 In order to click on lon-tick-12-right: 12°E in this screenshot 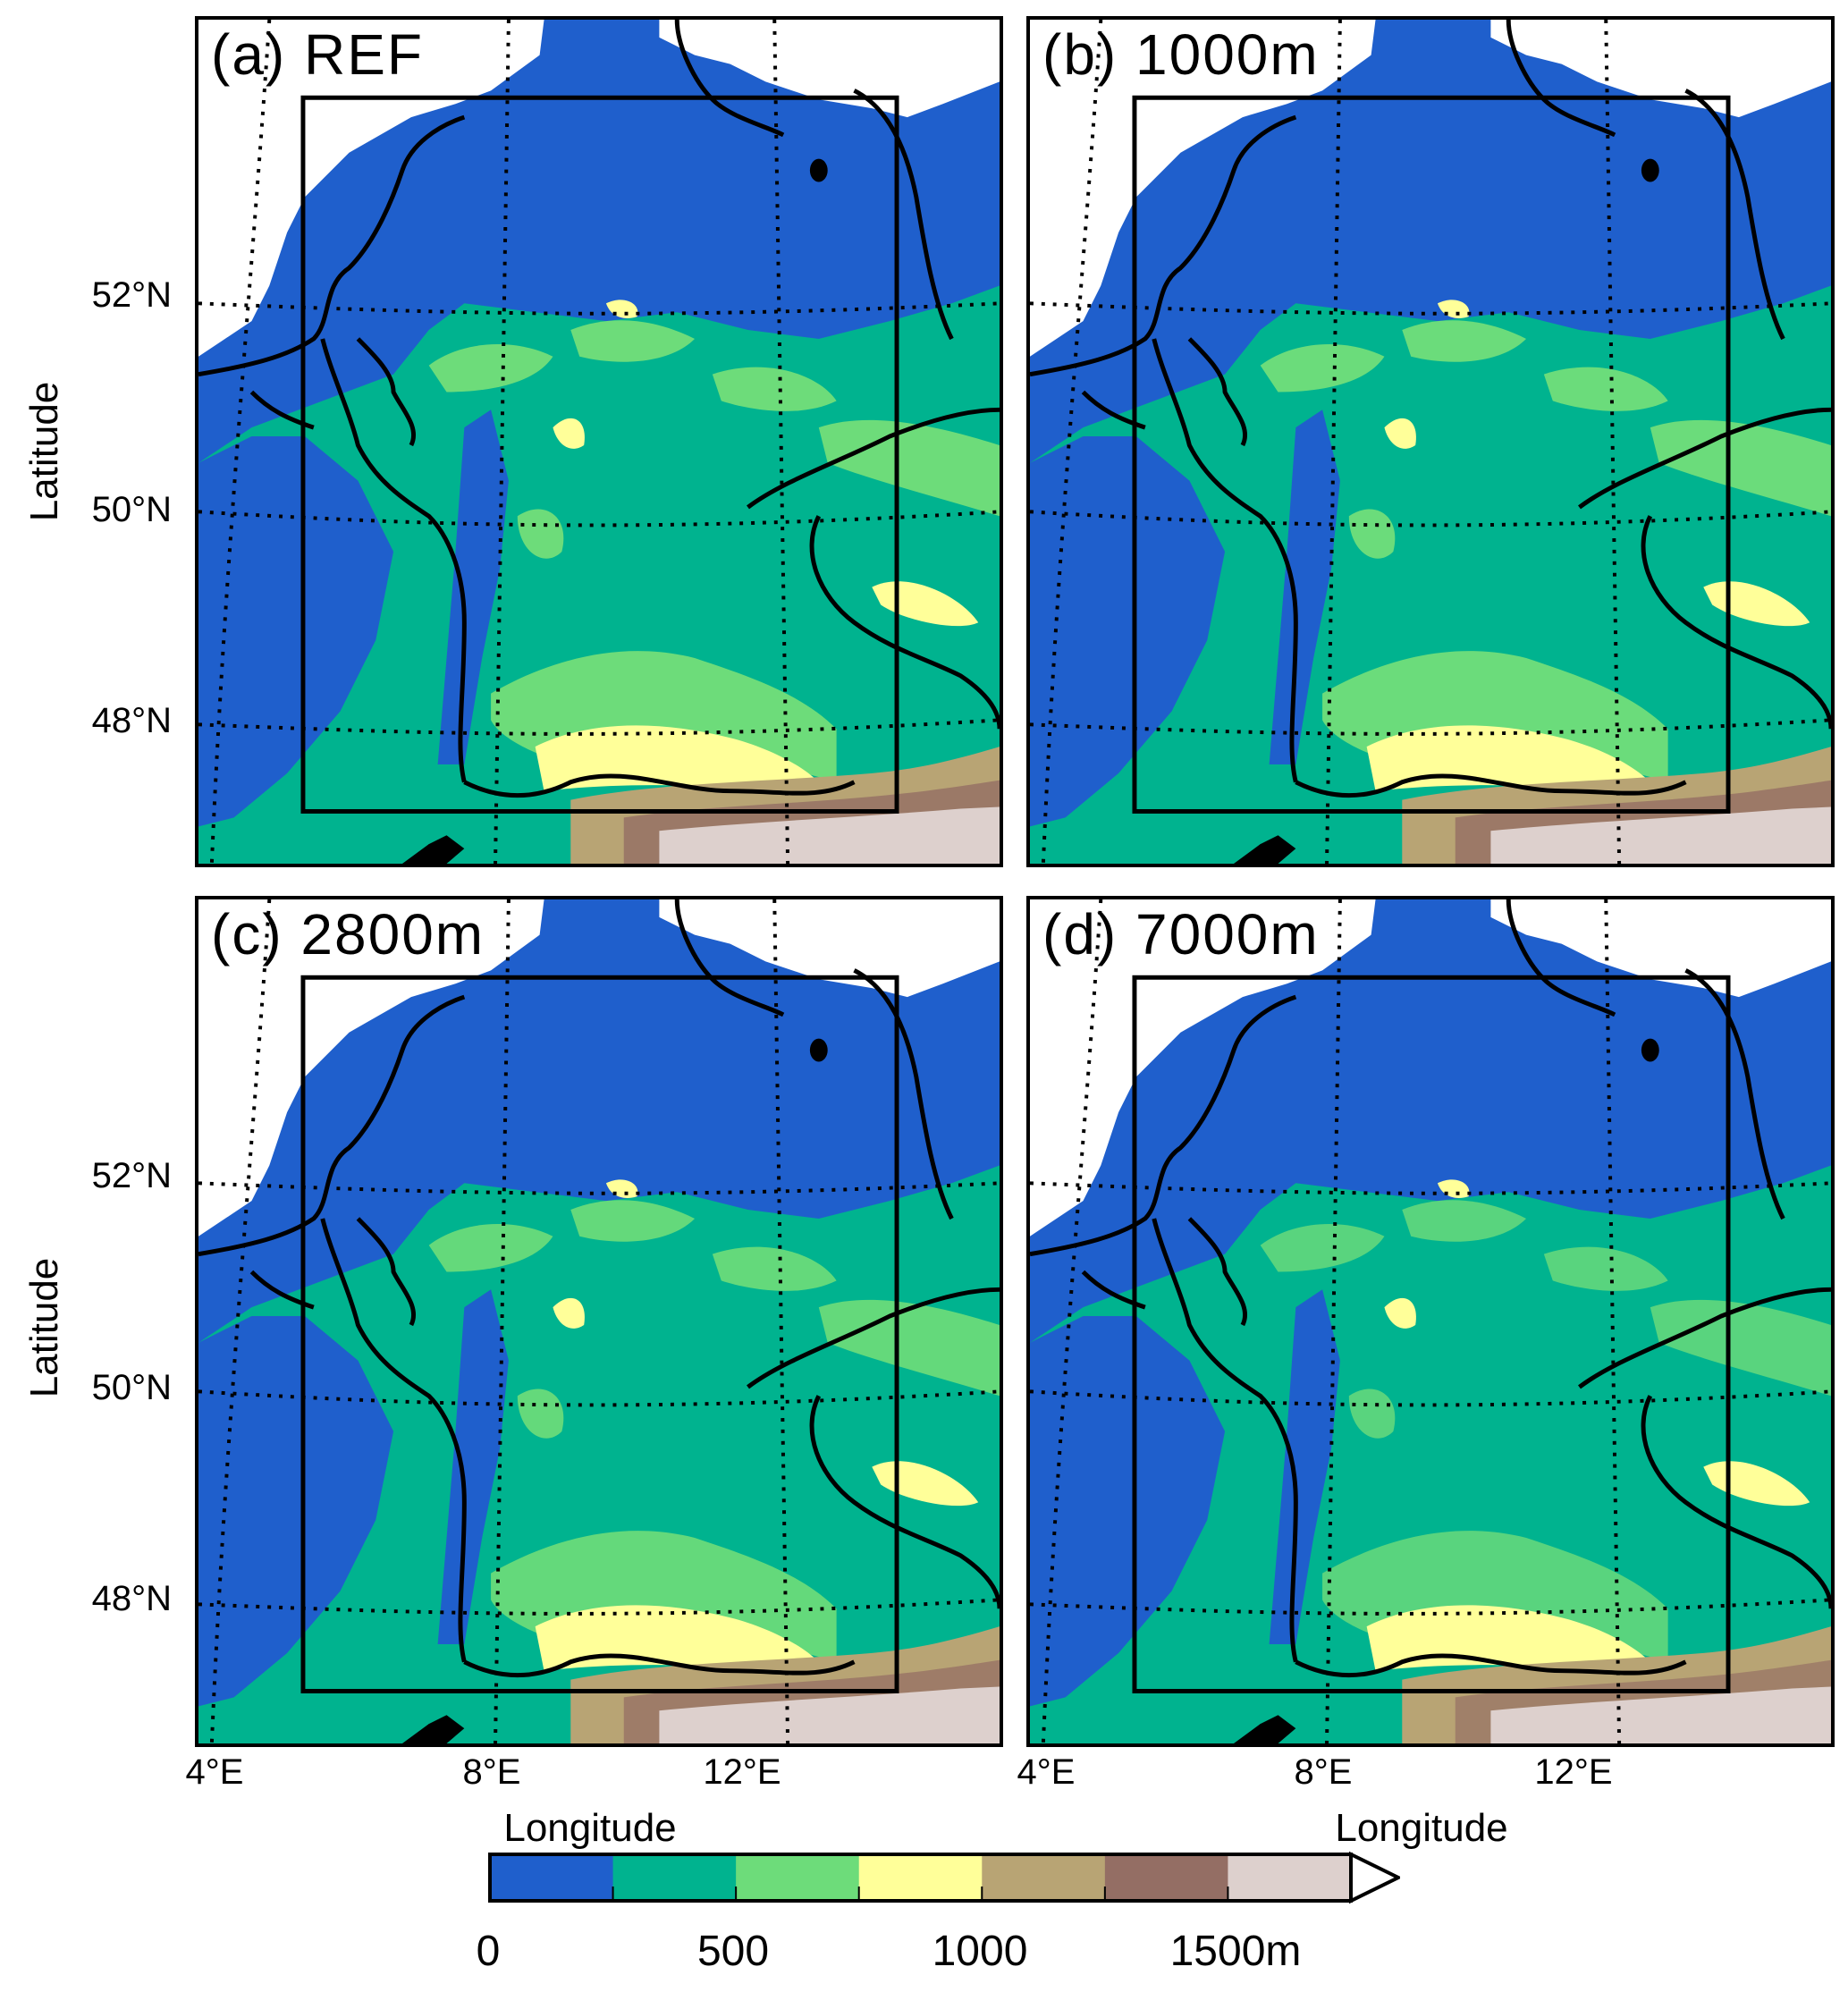, I will do `click(1573, 1772)`.